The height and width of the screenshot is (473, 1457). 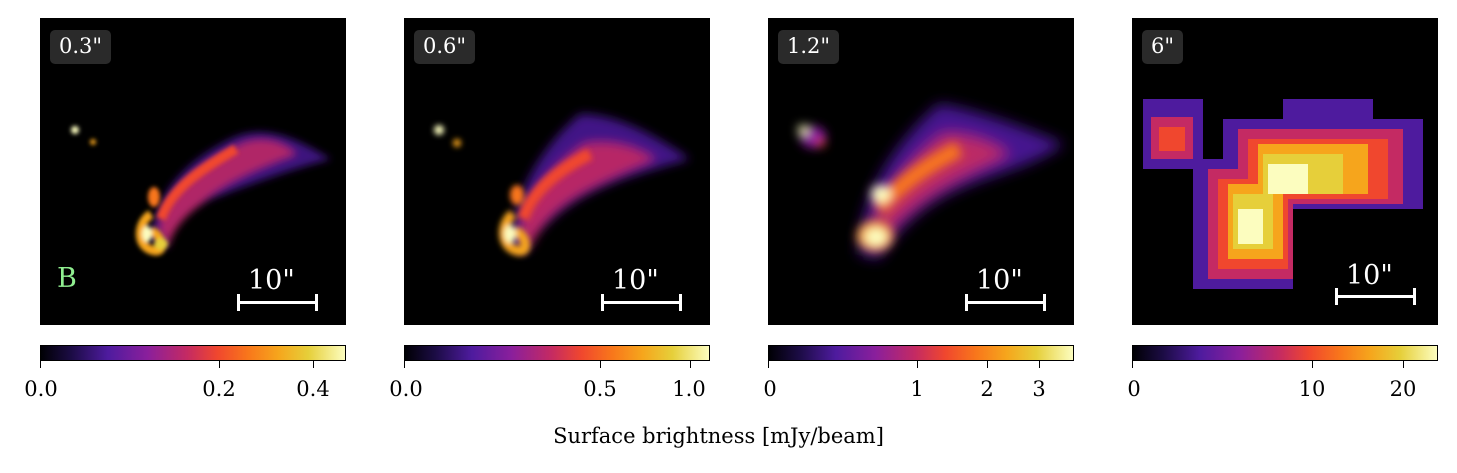 I want to click on panel-label: B, so click(x=67, y=278).